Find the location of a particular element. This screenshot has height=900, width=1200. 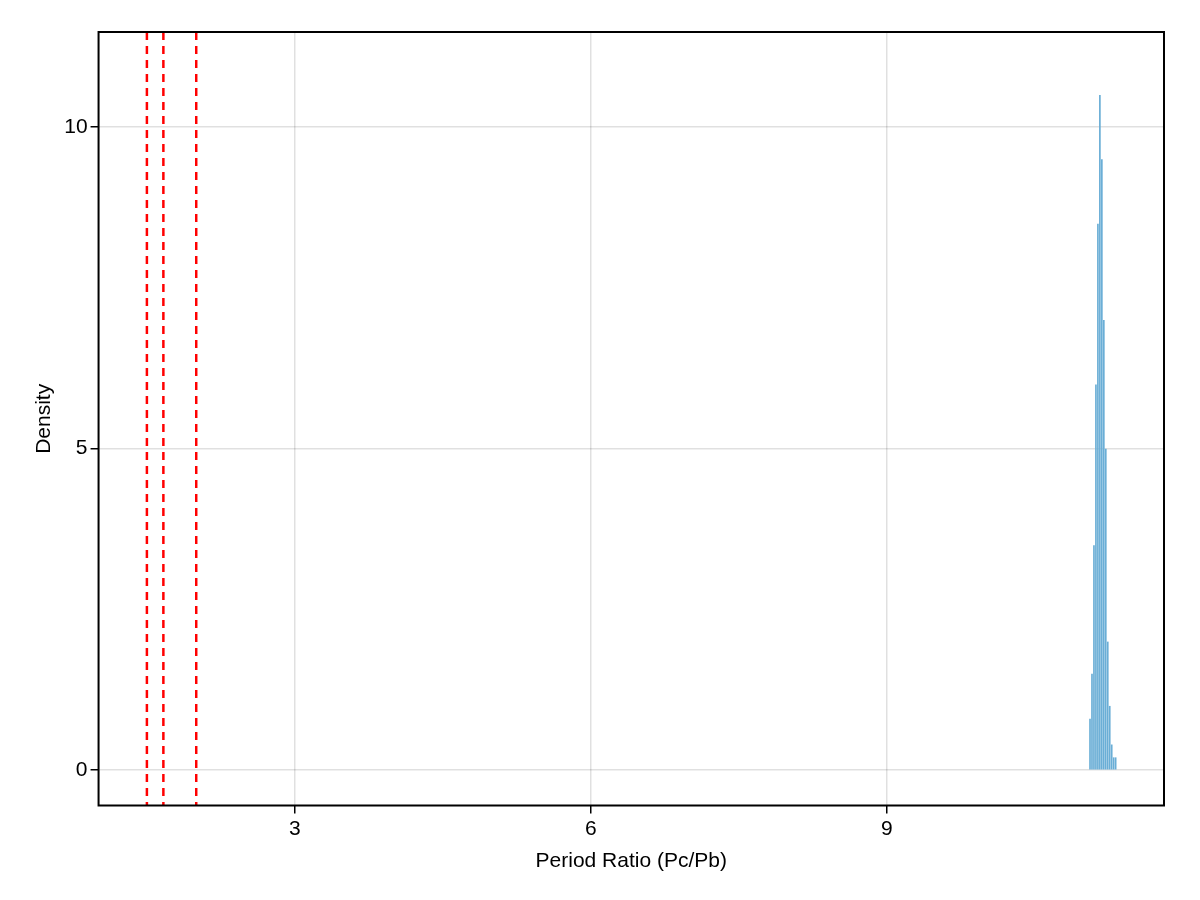

y-tick-label: 0 is located at coordinates (81, 769).